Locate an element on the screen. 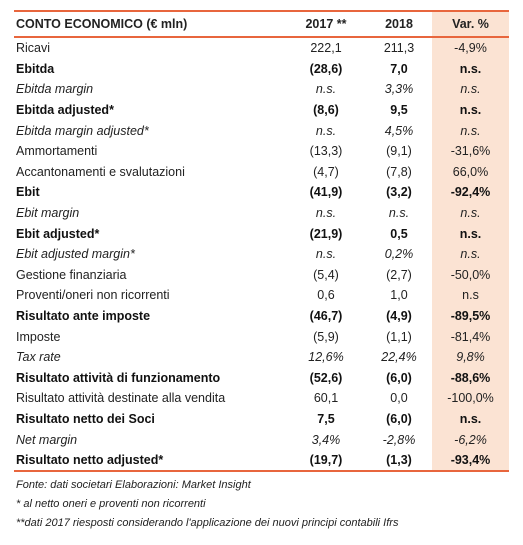 This screenshot has width=523, height=545. table-row: Proventi/oneri non ricorrenti 0,6 1,0 n.s is located at coordinates (261, 295).